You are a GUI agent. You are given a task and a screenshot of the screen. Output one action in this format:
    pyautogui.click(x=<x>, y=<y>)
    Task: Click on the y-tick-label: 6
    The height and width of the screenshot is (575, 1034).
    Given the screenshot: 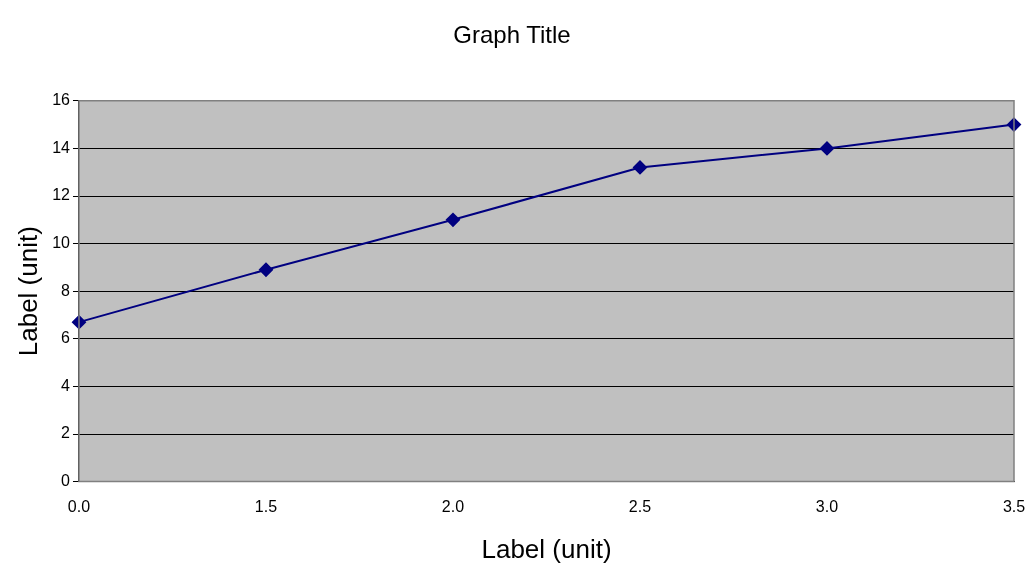 What is the action you would take?
    pyautogui.click(x=66, y=338)
    